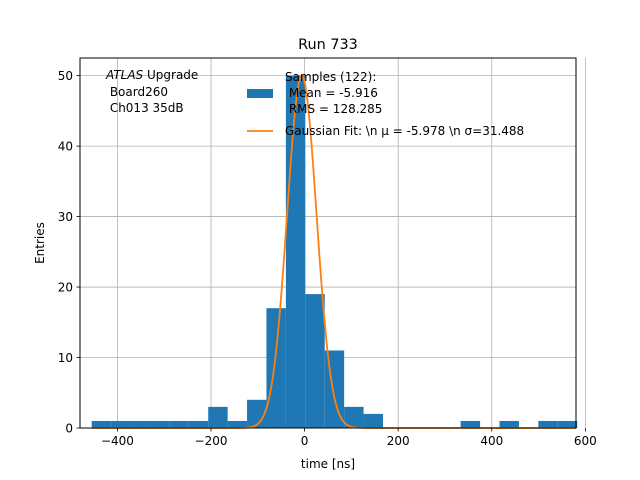 This screenshot has width=640, height=480. What do you see at coordinates (211, 441) in the screenshot?
I see `x-tick-label: −200` at bounding box center [211, 441].